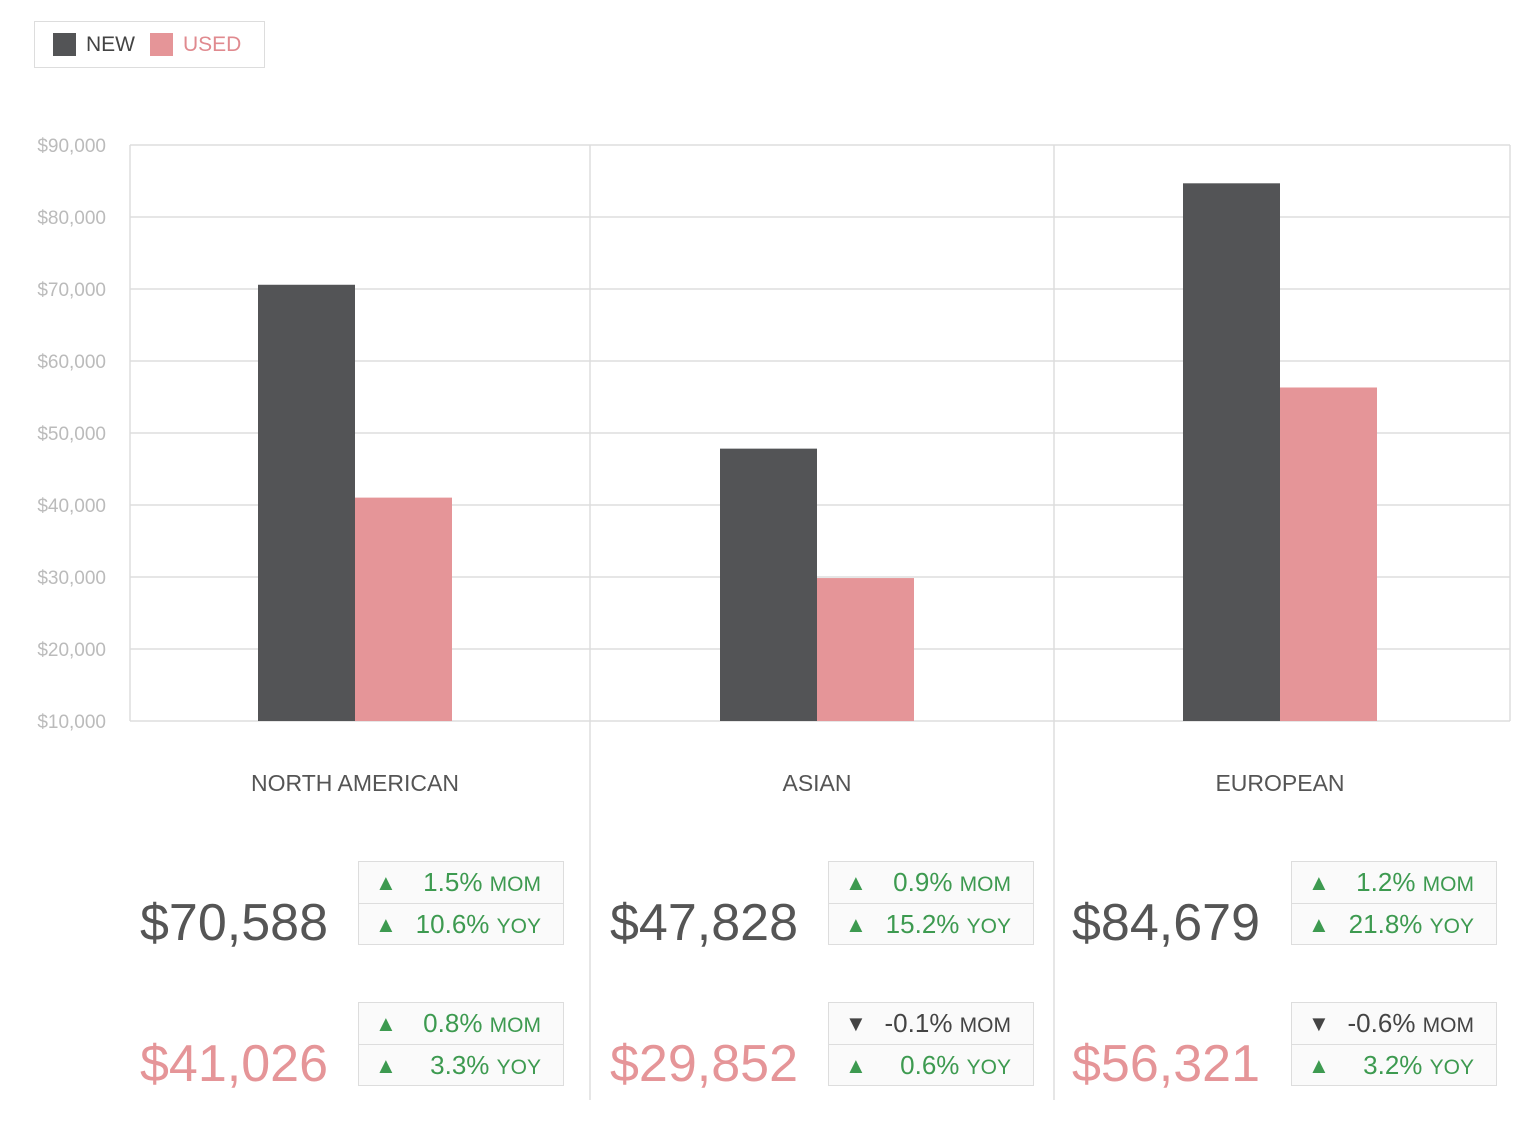 This screenshot has height=1136, width=1536. Describe the element at coordinates (403, 609) in the screenshot. I see `bar-used-north-american` at that location.